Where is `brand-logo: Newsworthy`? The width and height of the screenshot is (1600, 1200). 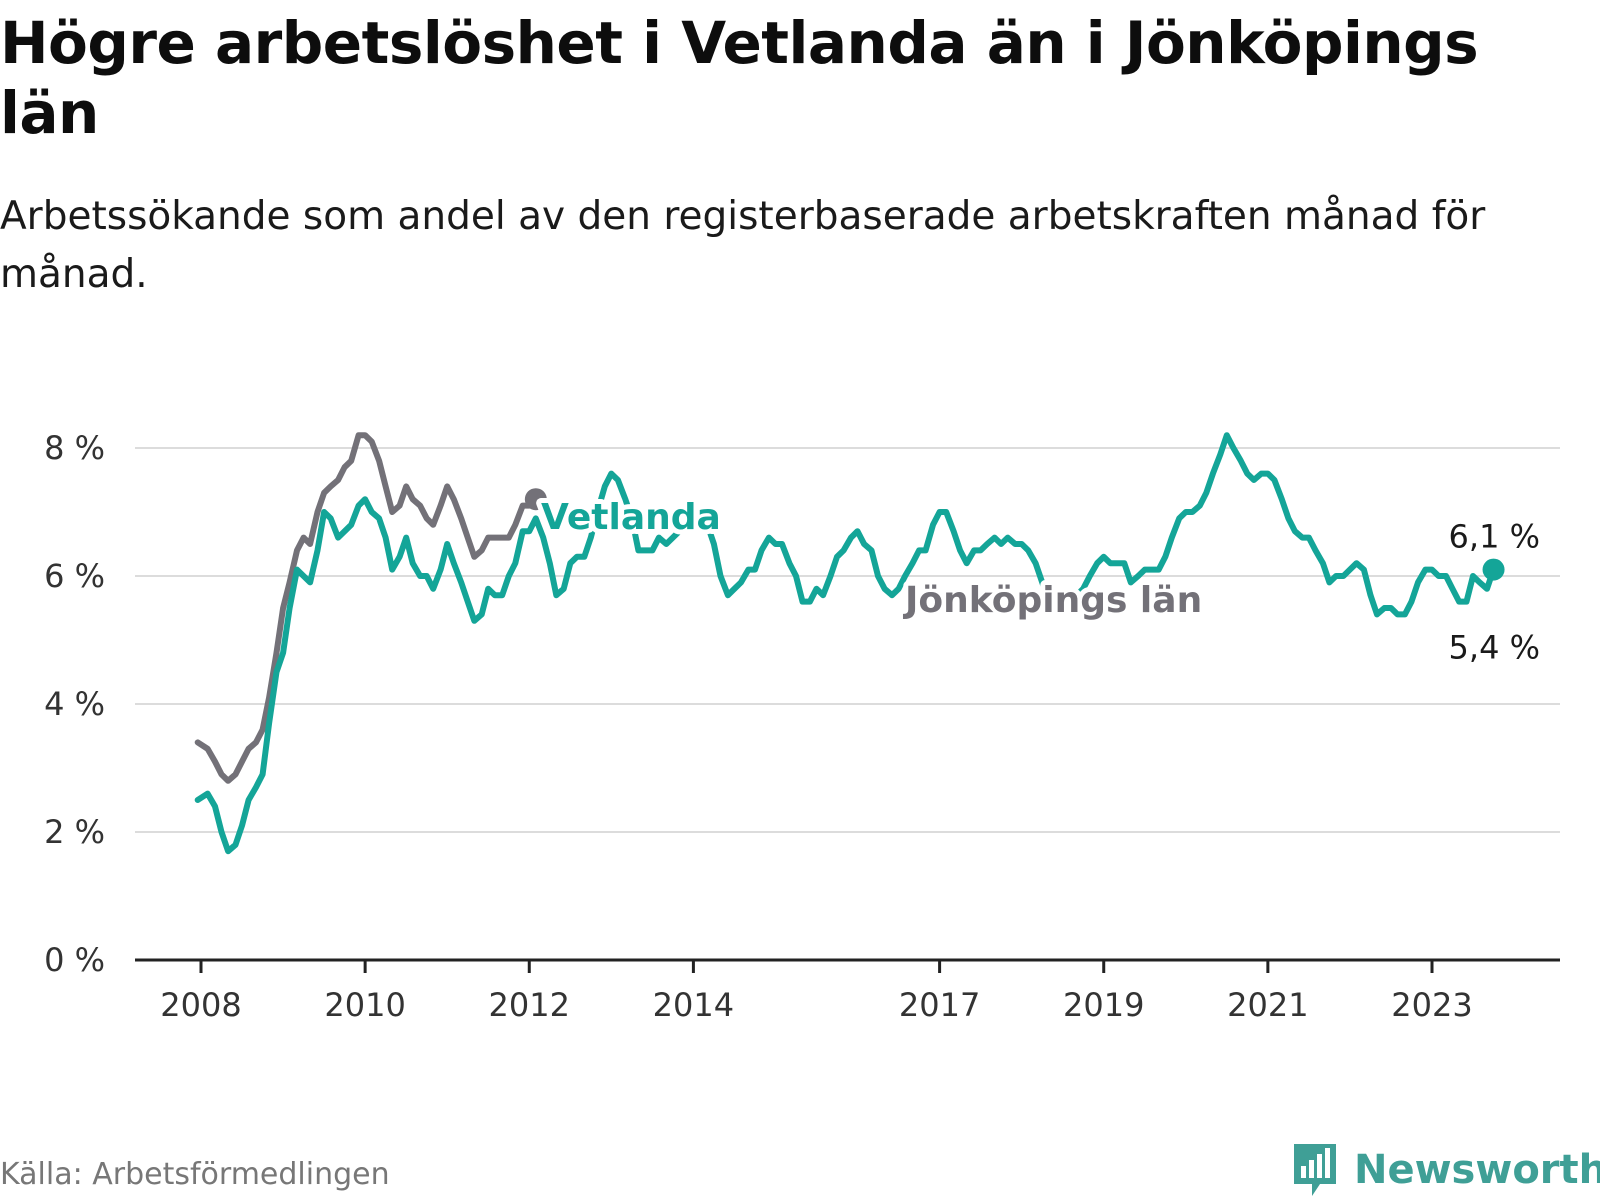
brand-logo: Newsworthy is located at coordinates (1445, 1170).